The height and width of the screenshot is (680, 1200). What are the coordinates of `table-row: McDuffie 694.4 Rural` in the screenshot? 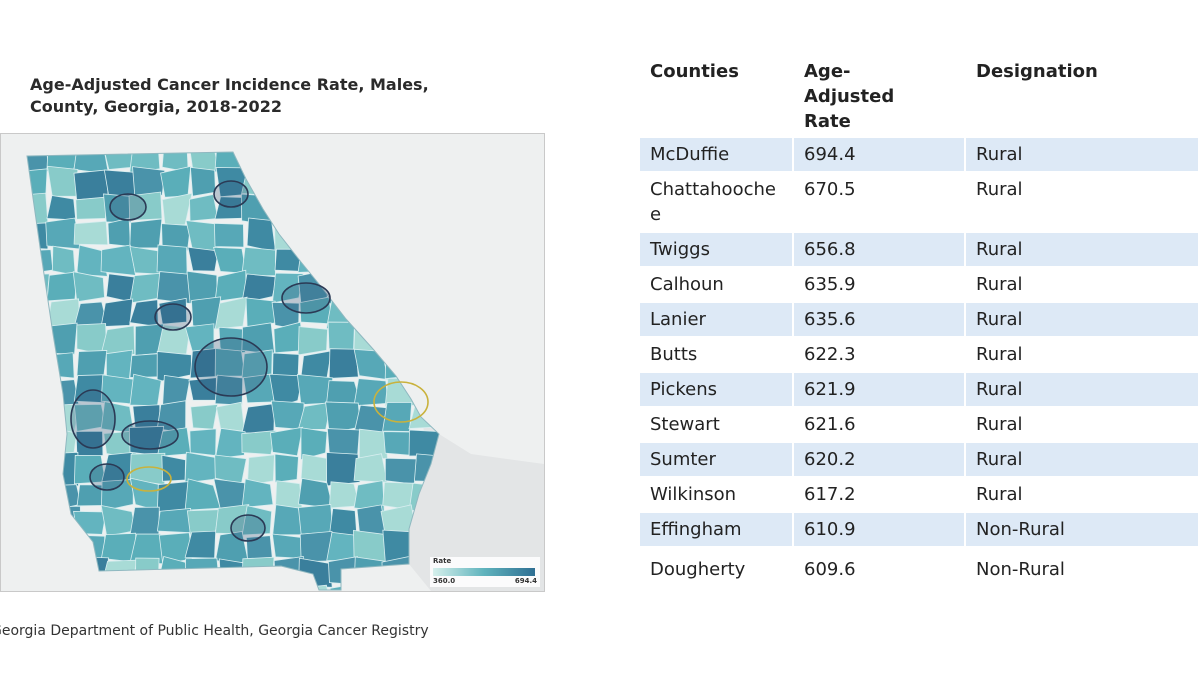 It's located at (920, 153).